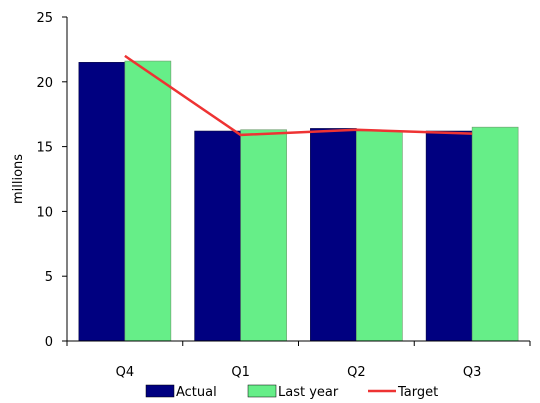  Describe the element at coordinates (196, 392) in the screenshot. I see `legend-label: Actual` at that location.